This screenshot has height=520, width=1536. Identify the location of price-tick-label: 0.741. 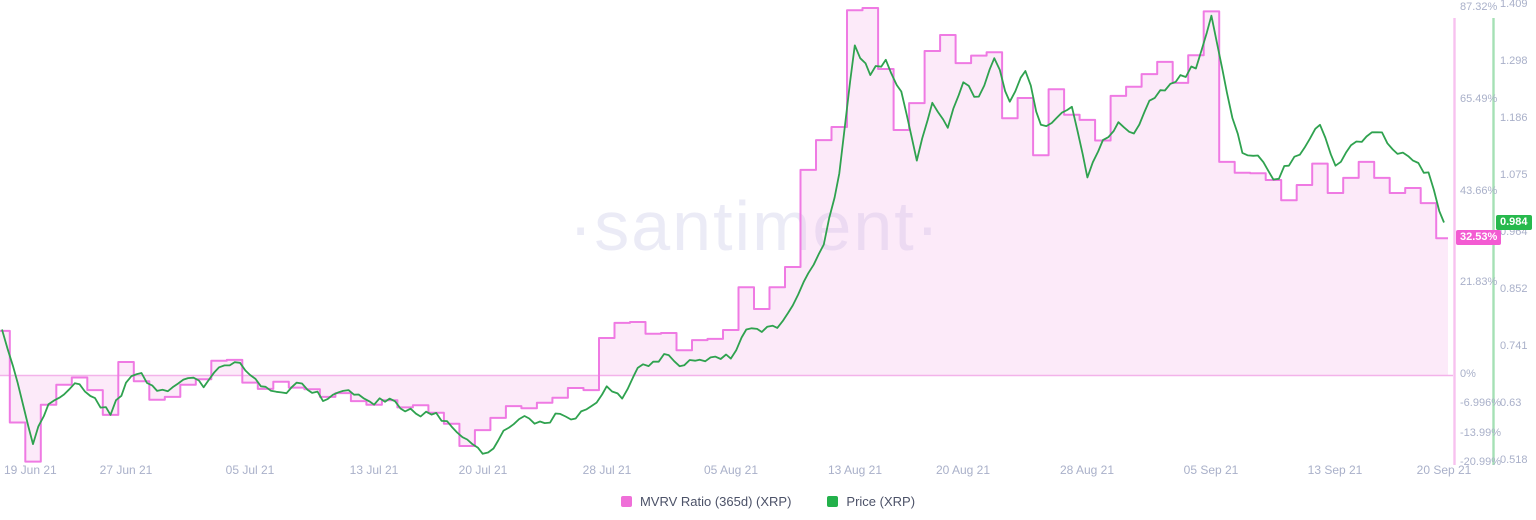
(1514, 346).